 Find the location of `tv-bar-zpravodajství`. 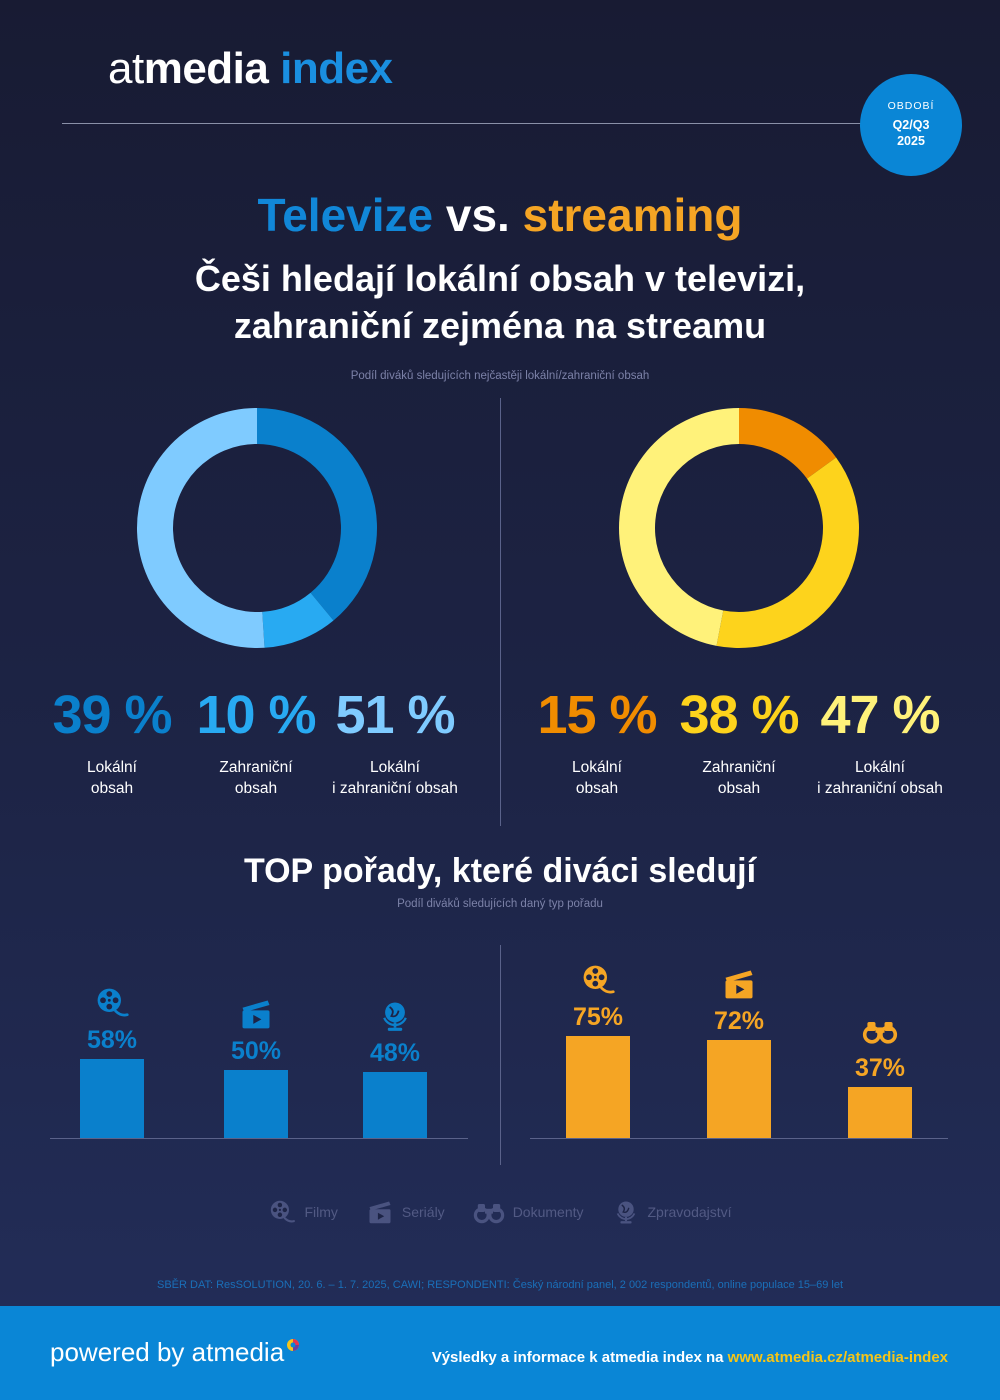

tv-bar-zpravodajství is located at coordinates (395, 1105).